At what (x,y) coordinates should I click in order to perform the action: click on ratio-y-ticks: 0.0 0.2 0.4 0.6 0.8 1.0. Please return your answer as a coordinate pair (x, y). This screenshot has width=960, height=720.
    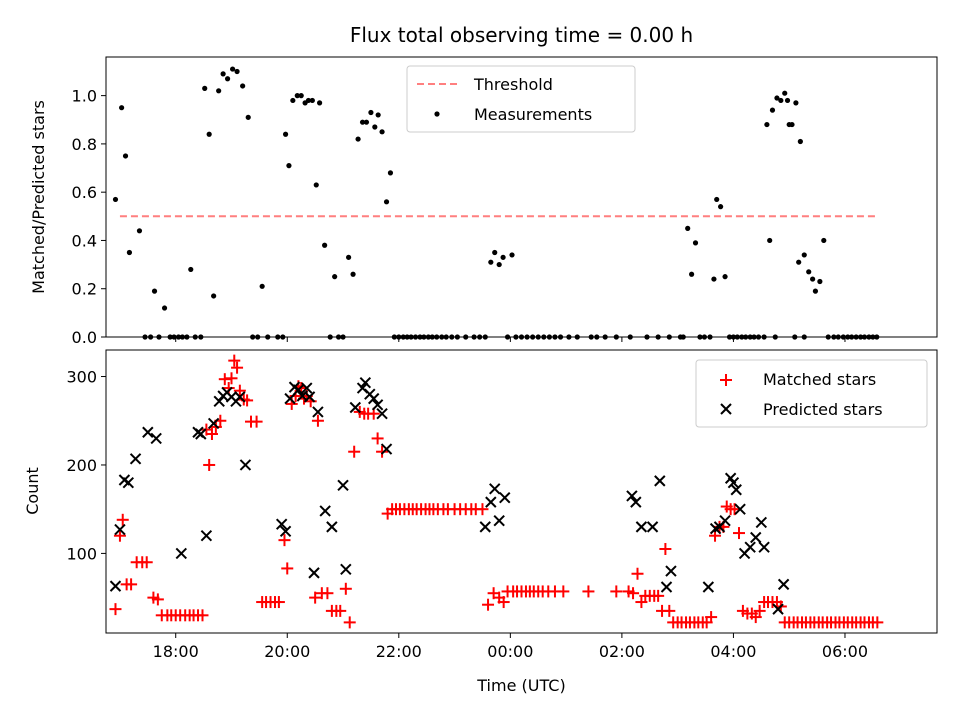
    Looking at the image, I should click on (89, 217).